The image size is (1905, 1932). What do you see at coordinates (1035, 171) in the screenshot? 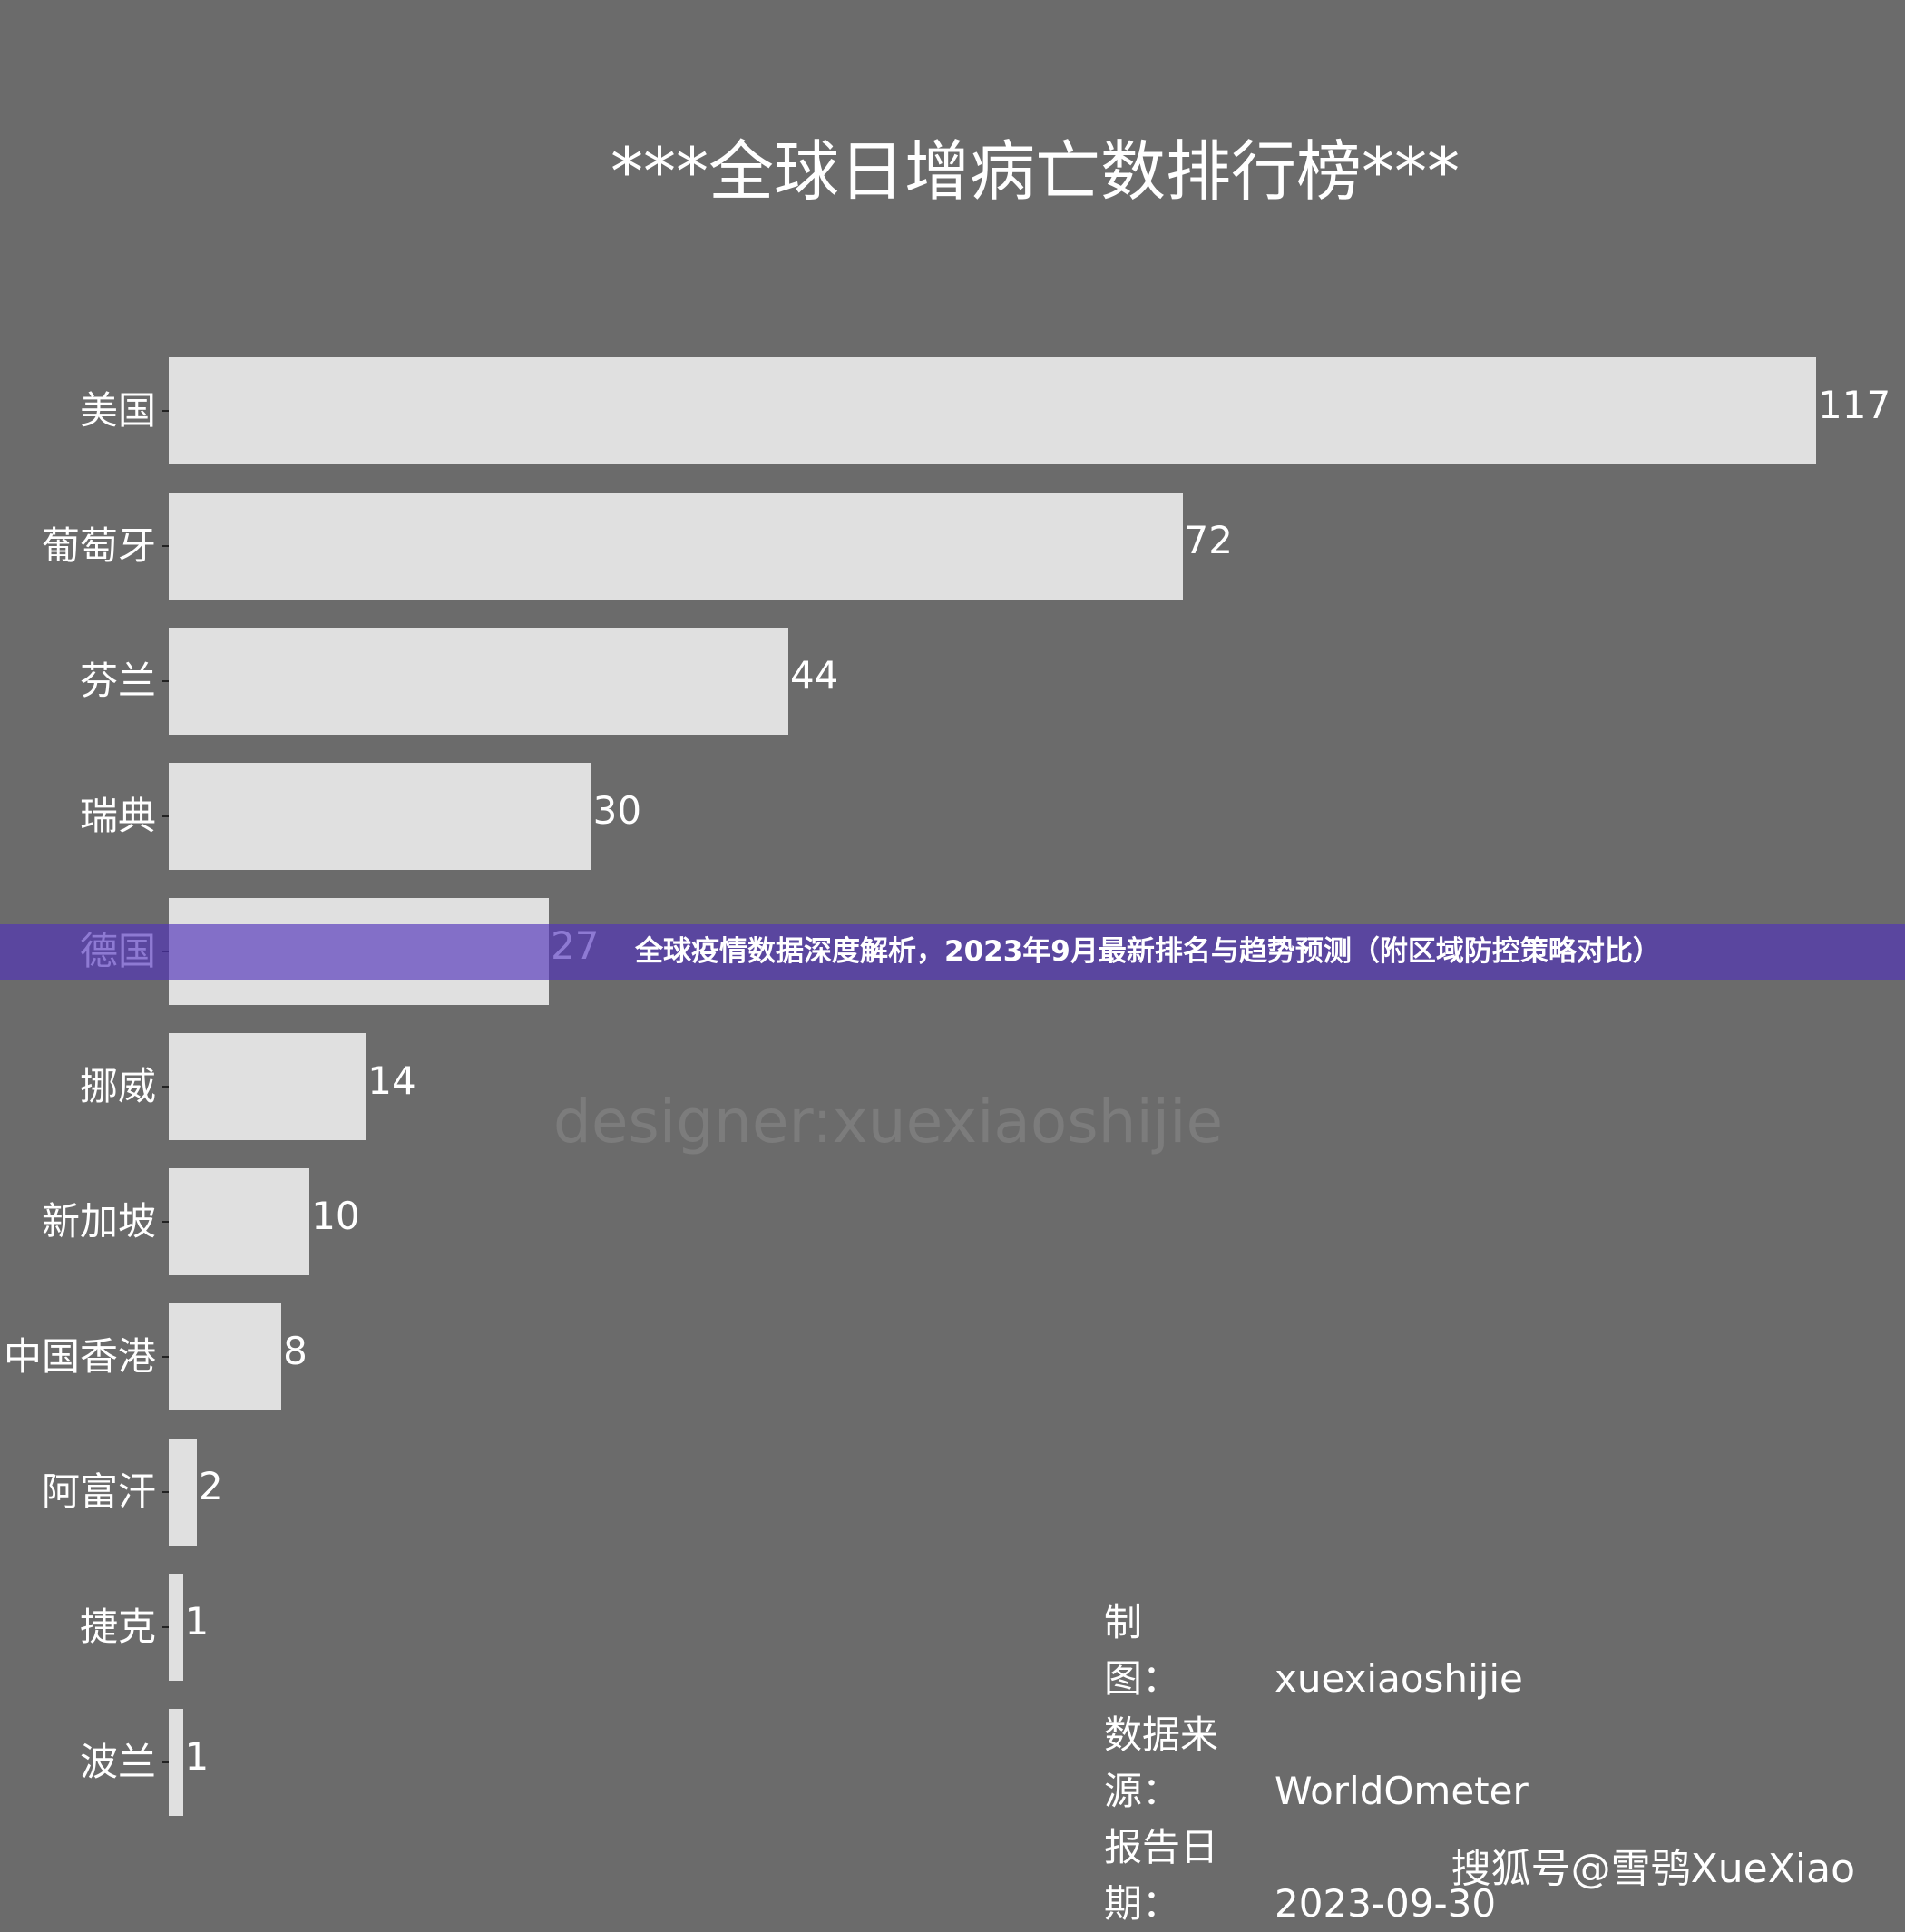
I see `chart-title: ***全球日增病亡数排行榜***` at bounding box center [1035, 171].